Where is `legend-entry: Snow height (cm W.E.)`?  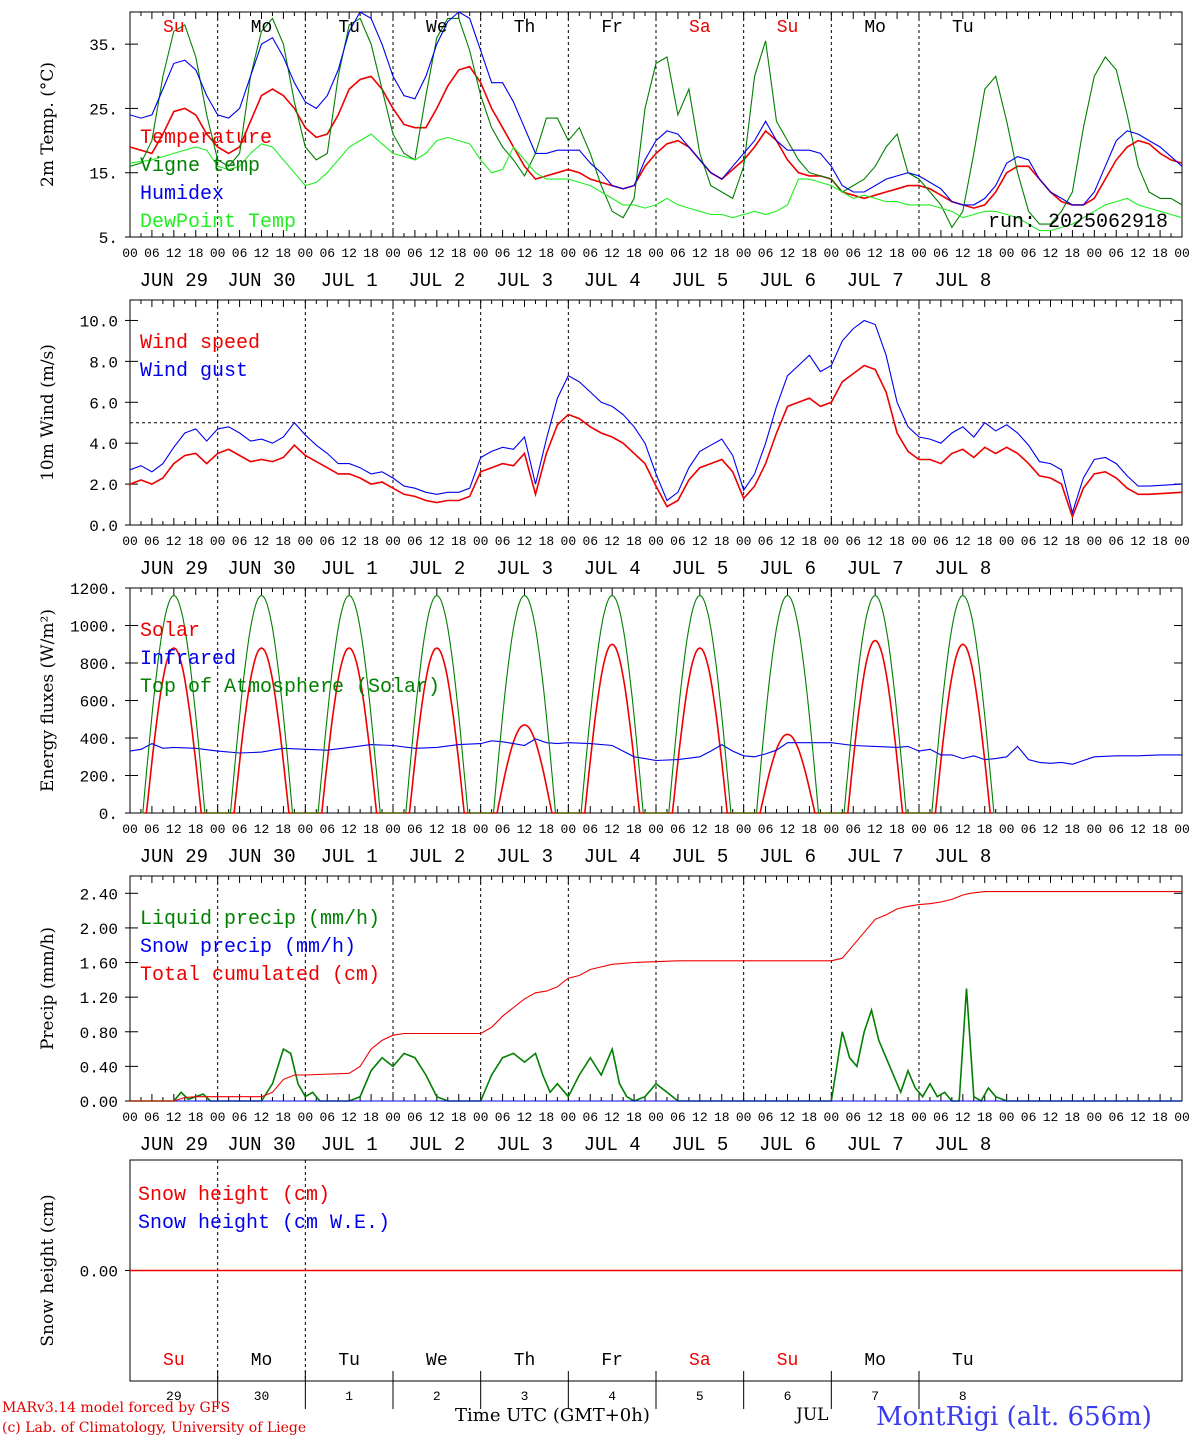 legend-entry: Snow height (cm W.E.) is located at coordinates (264, 1223).